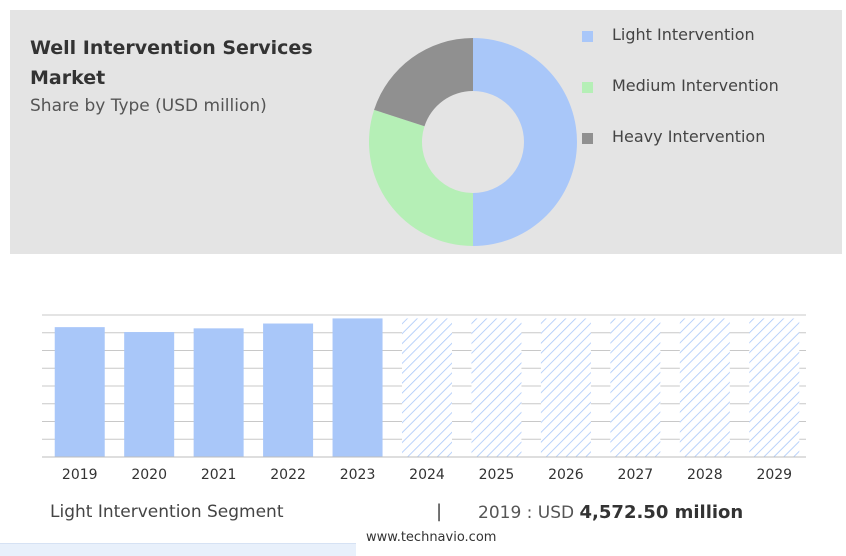 The image size is (846, 556). I want to click on legend-item: Light Intervention, so click(702, 36).